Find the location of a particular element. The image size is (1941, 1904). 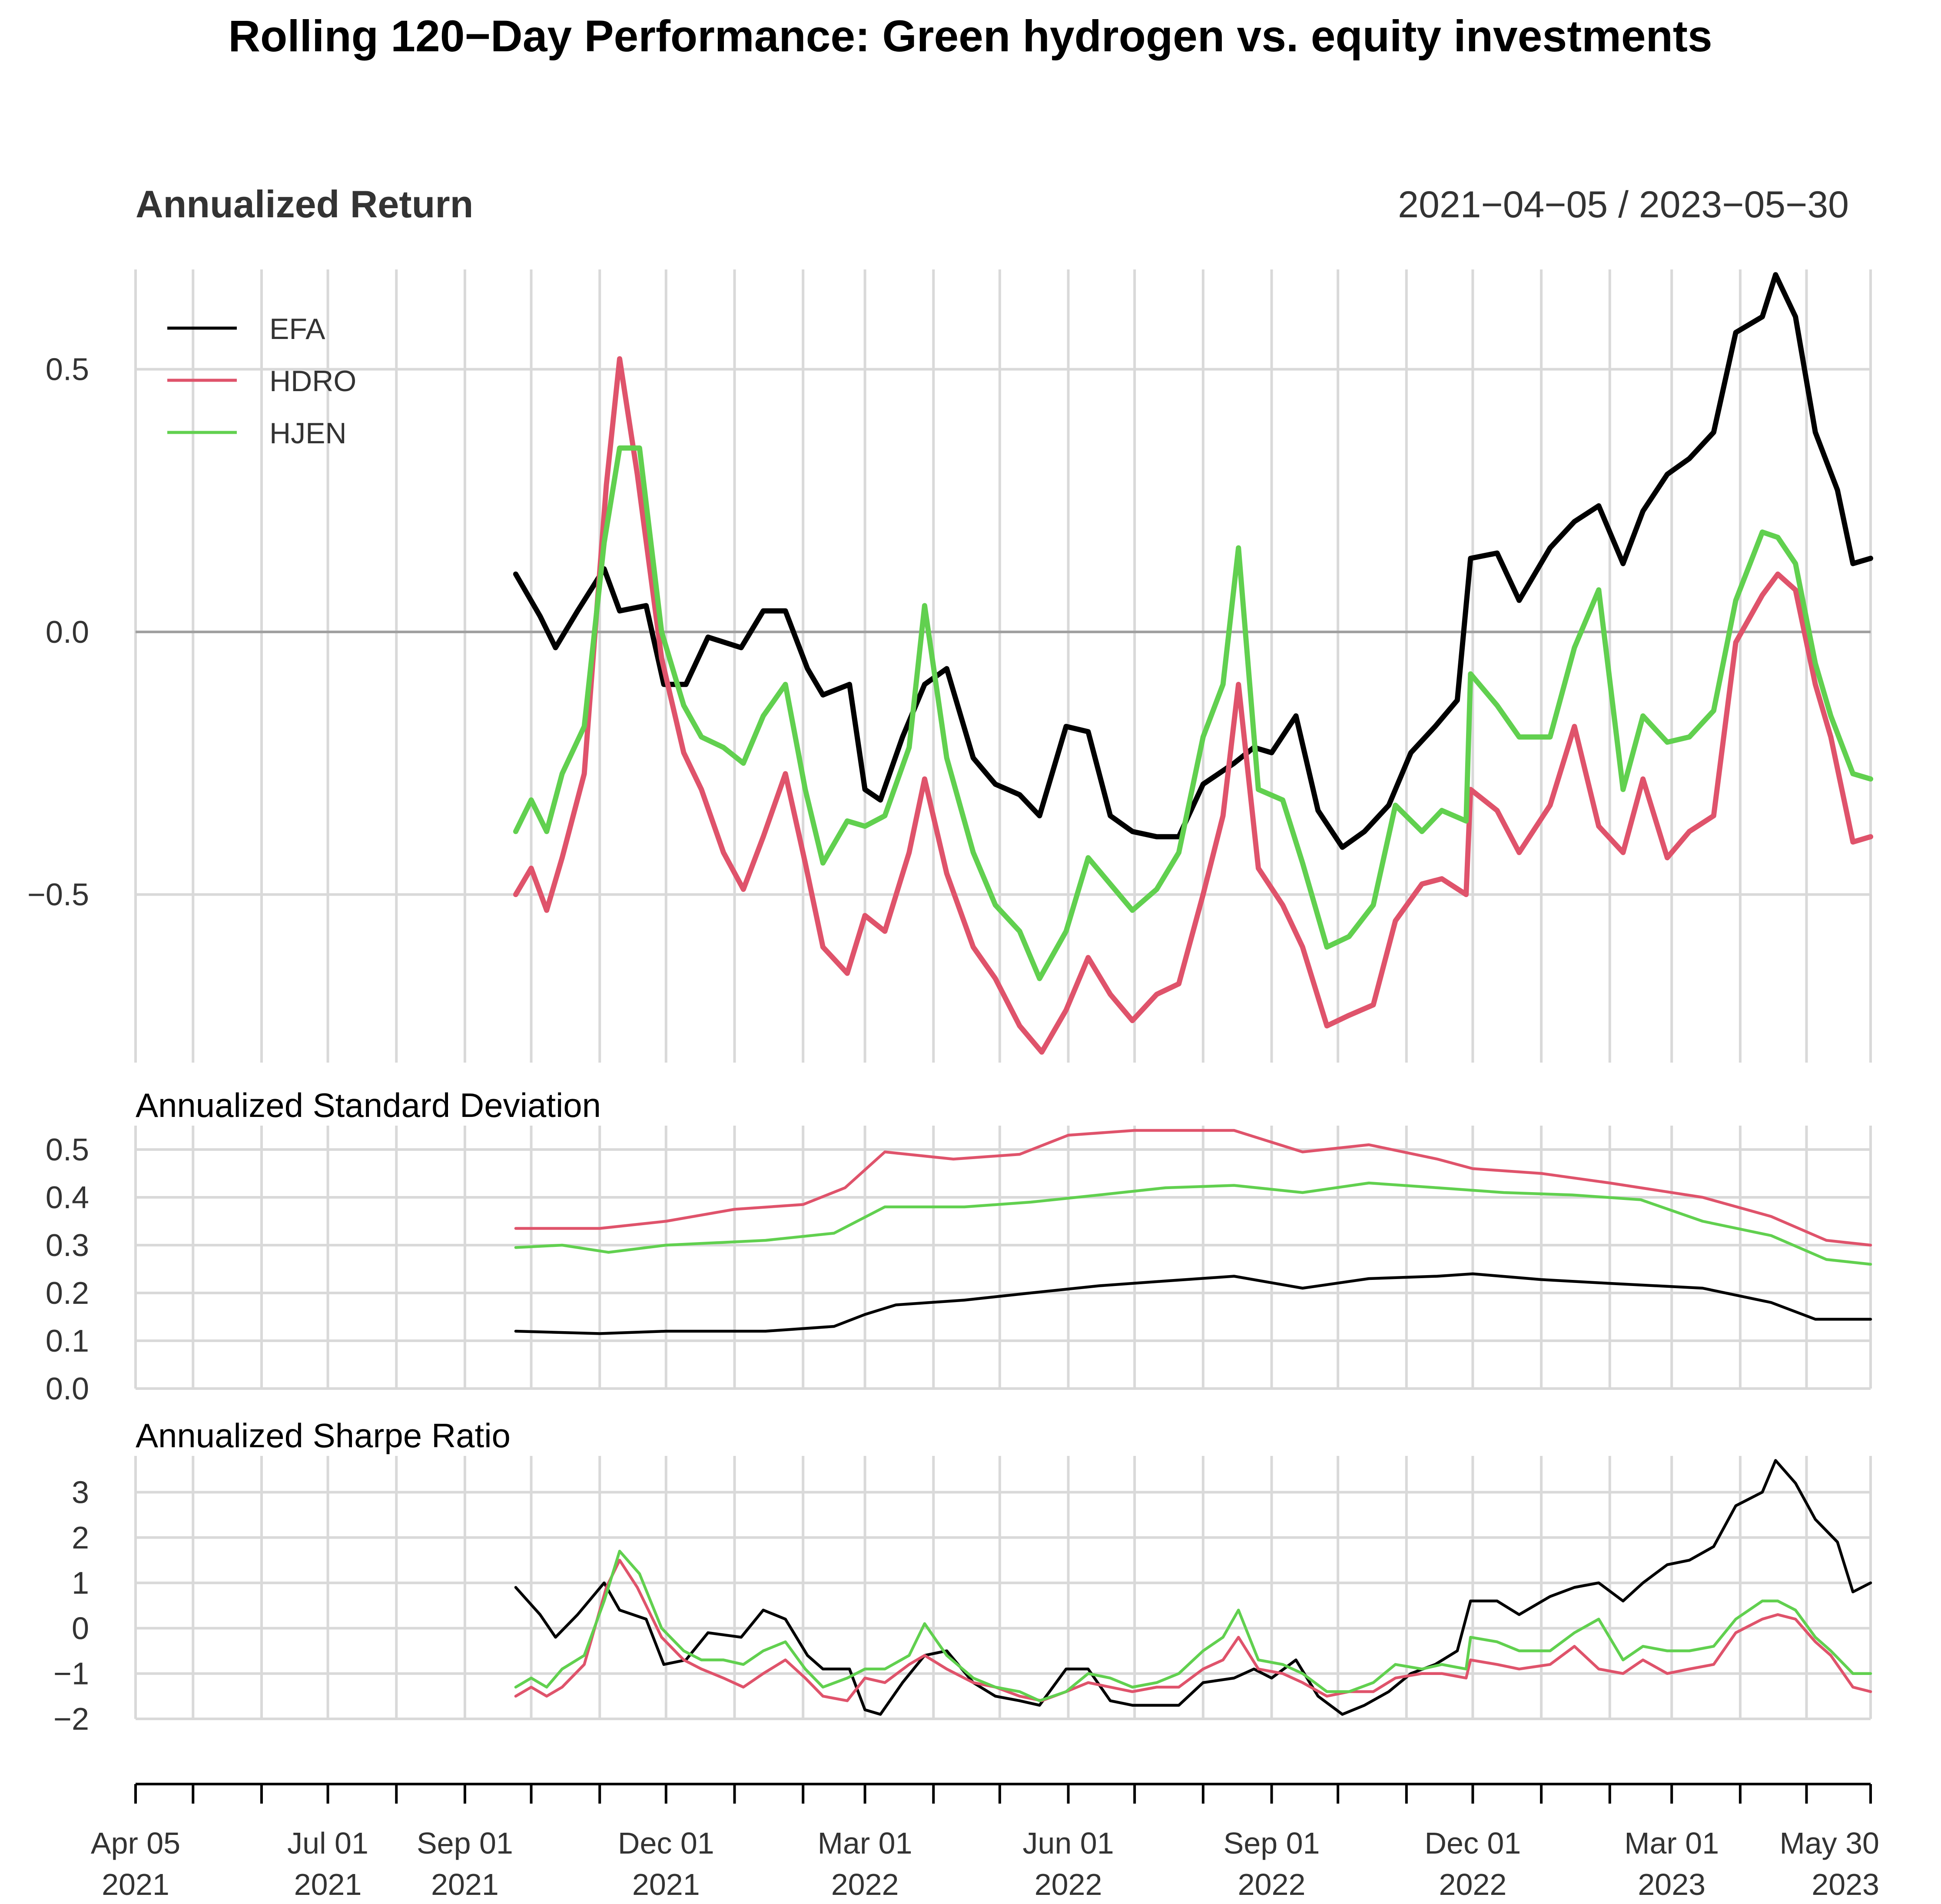

panel-title-sharpe: Annualized Sharpe Ratio is located at coordinates (323, 1435).